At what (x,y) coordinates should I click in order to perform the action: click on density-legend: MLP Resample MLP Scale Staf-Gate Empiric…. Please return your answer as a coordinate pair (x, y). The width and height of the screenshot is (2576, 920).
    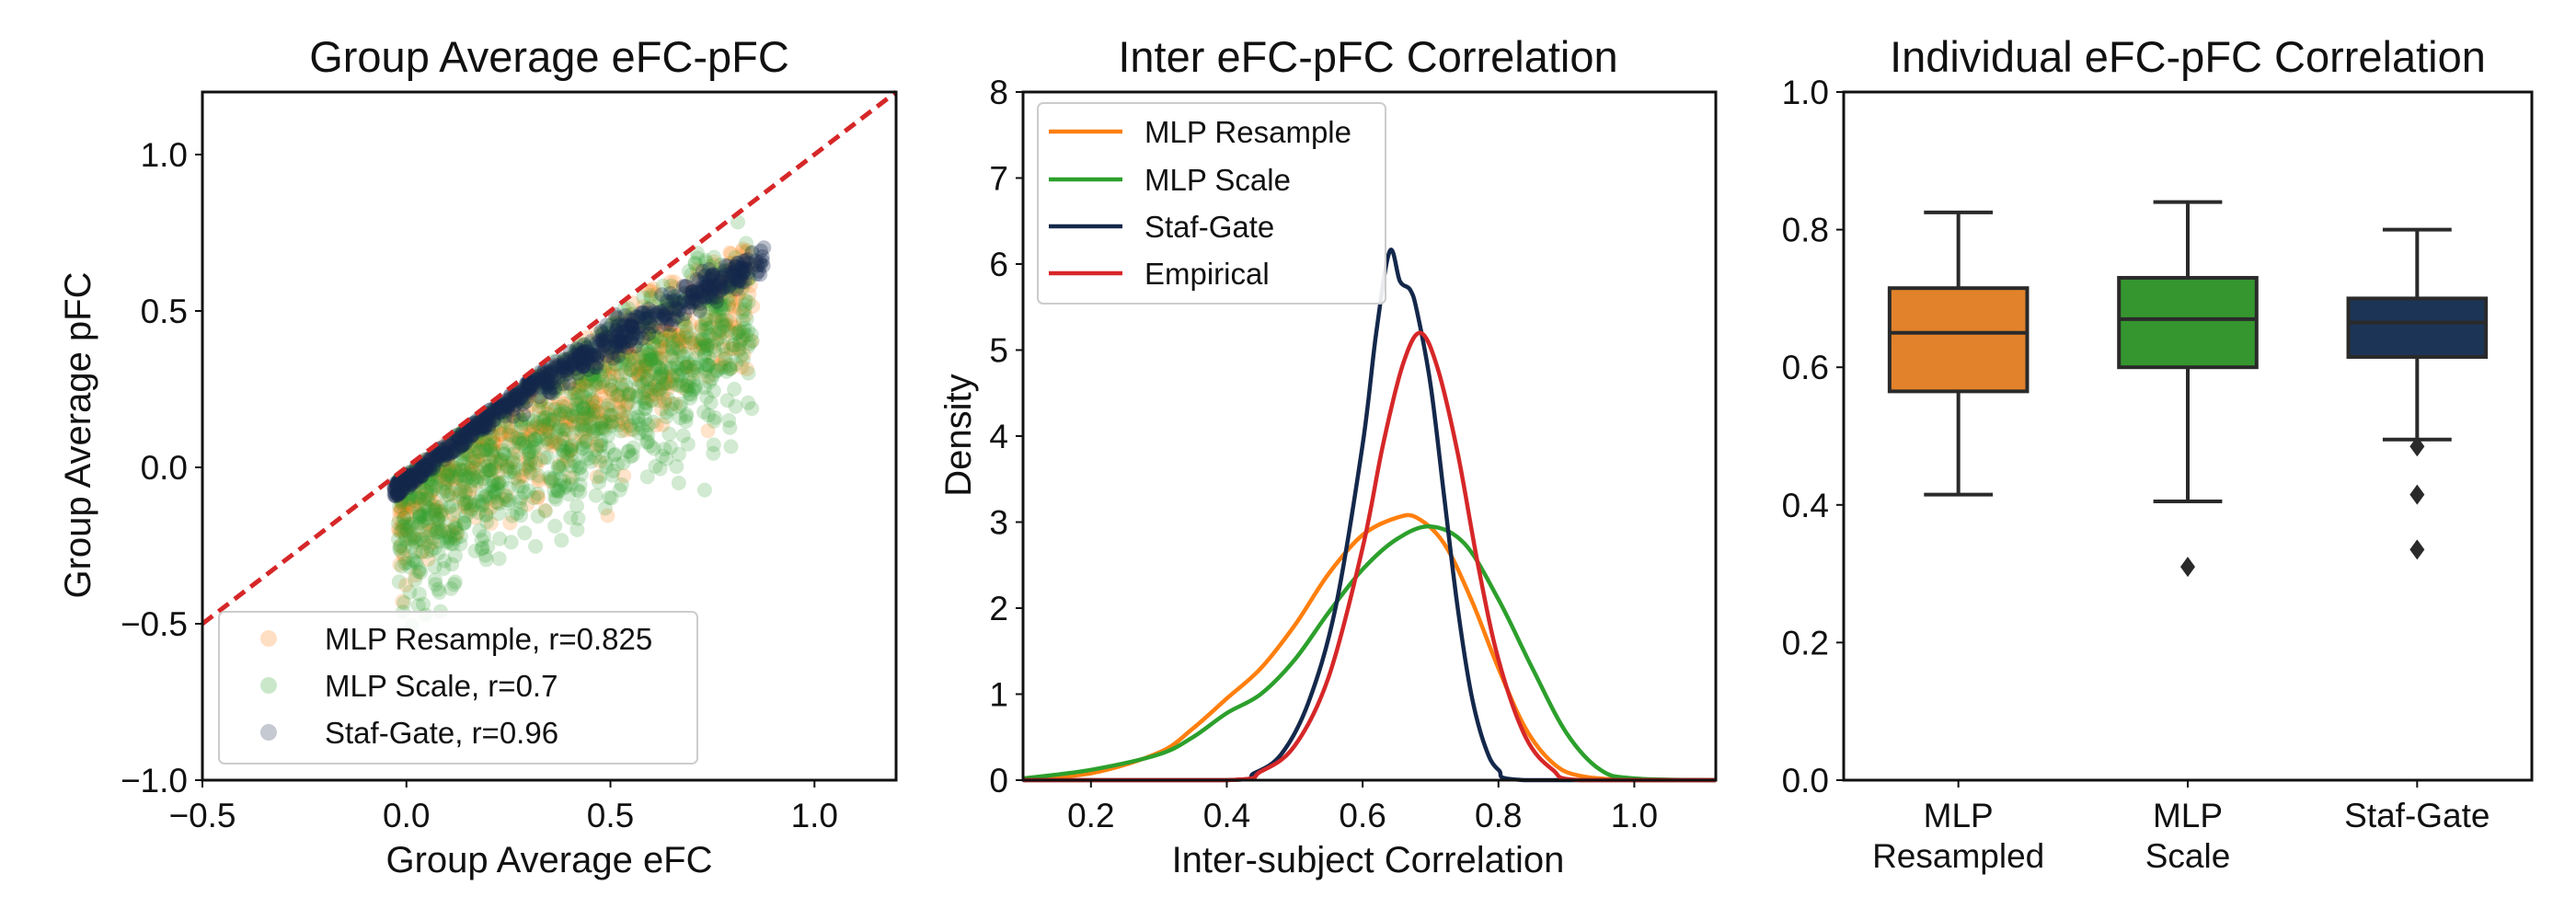
    Looking at the image, I should click on (1211, 203).